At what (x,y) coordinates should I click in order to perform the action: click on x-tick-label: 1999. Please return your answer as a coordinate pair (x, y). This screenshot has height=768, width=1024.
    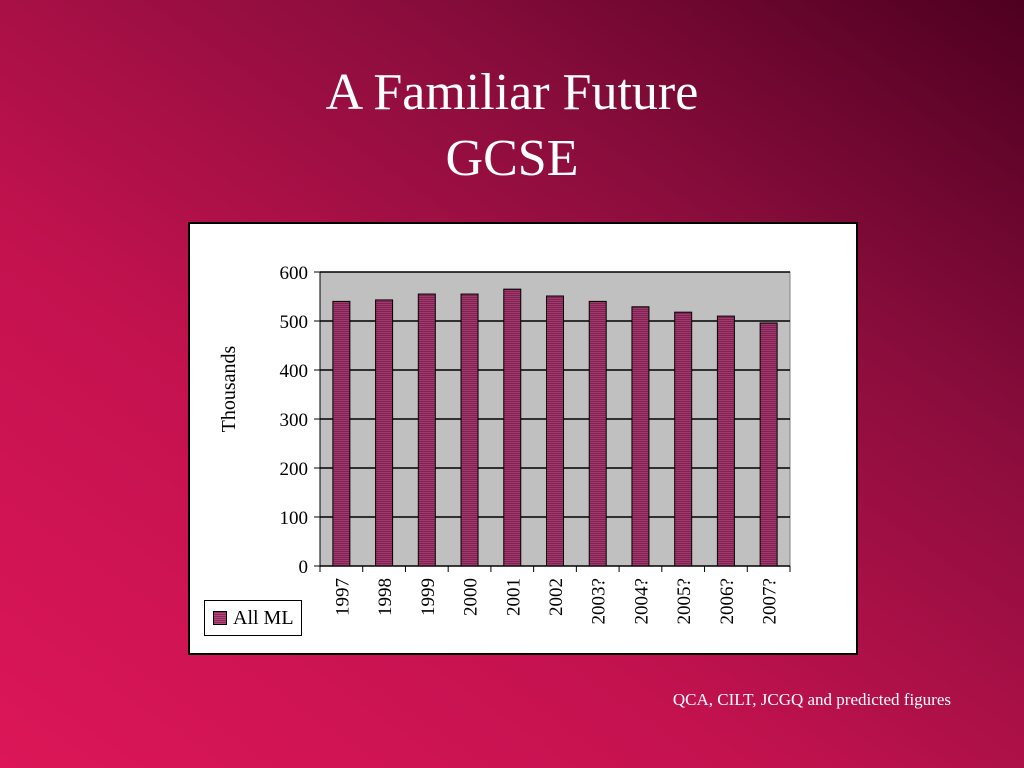
    Looking at the image, I should click on (428, 597).